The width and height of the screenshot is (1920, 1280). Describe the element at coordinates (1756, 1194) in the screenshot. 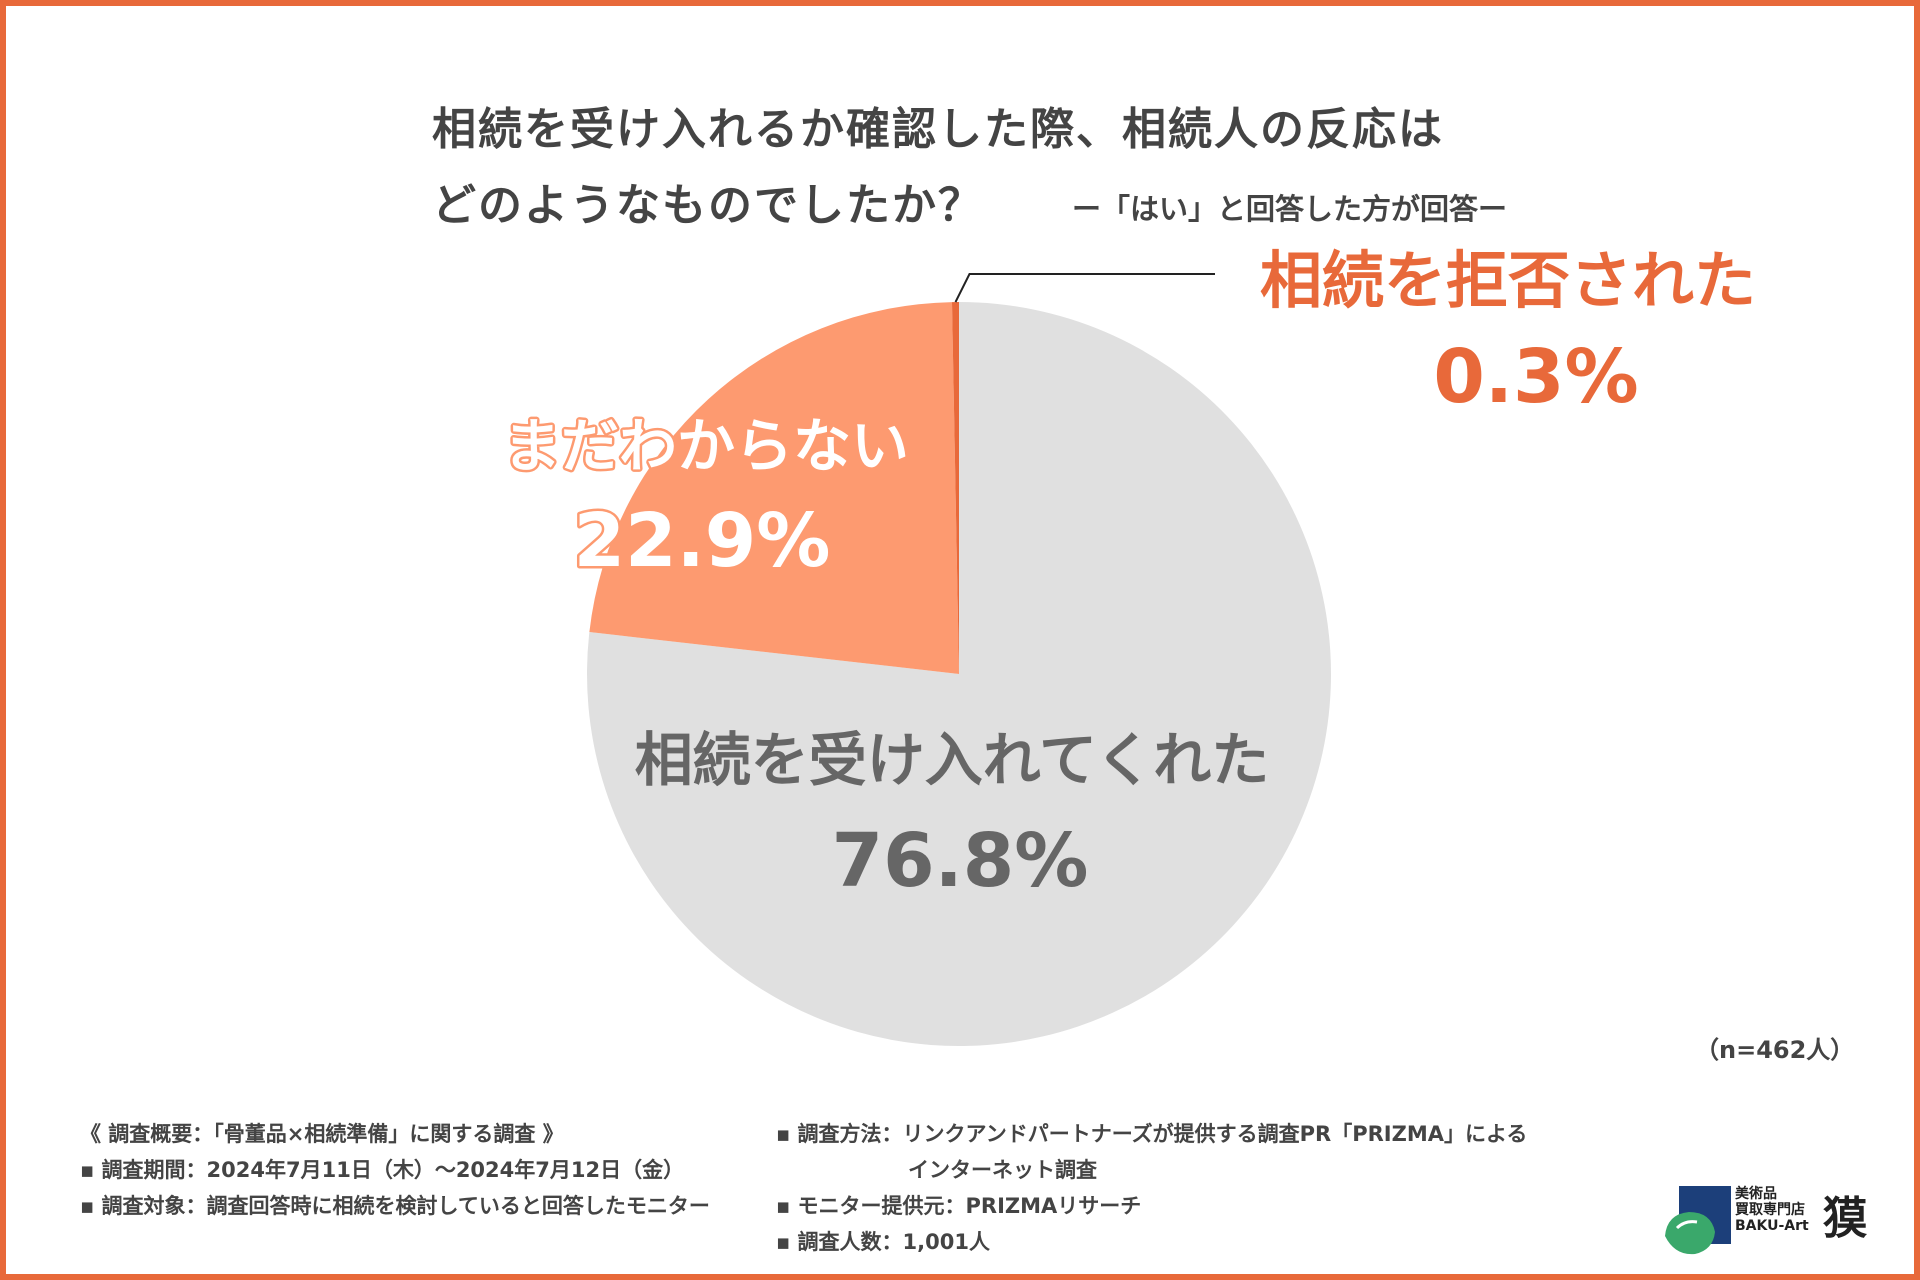

I see `logo-line1: 美術品` at that location.